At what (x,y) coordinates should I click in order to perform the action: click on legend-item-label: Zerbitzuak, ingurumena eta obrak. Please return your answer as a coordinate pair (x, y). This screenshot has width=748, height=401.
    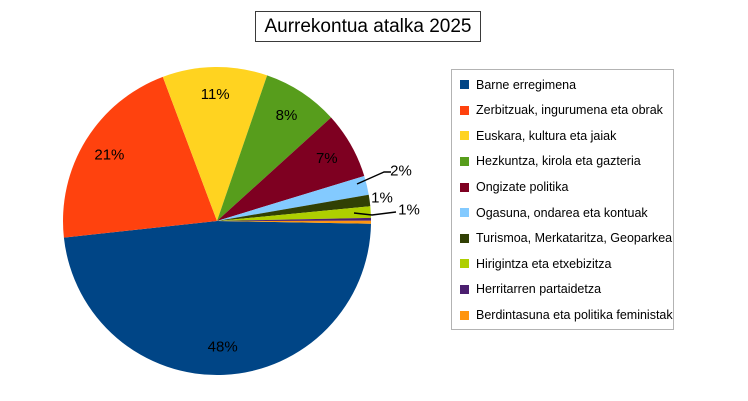
    Looking at the image, I should click on (569, 110).